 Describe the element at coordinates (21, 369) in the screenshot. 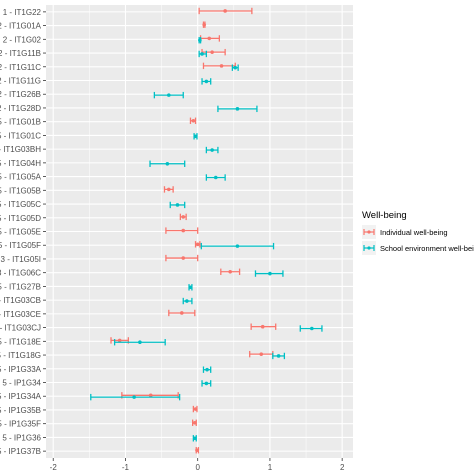

I see `y-tick-label: 5 - IP1G33A` at that location.